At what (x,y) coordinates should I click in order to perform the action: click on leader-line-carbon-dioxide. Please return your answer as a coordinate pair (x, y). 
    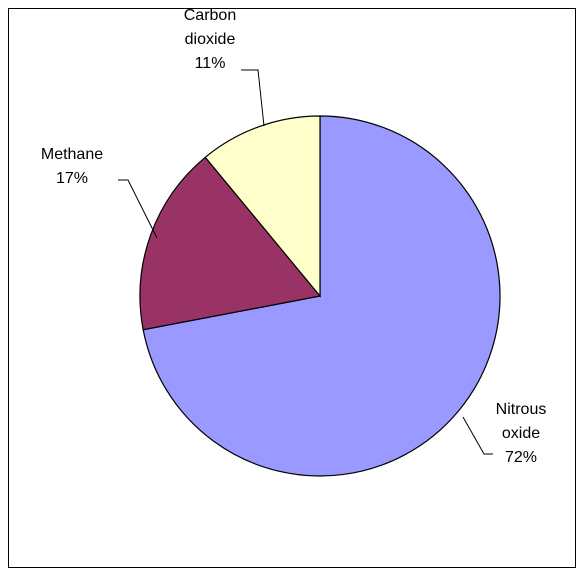
    Looking at the image, I should click on (253, 98).